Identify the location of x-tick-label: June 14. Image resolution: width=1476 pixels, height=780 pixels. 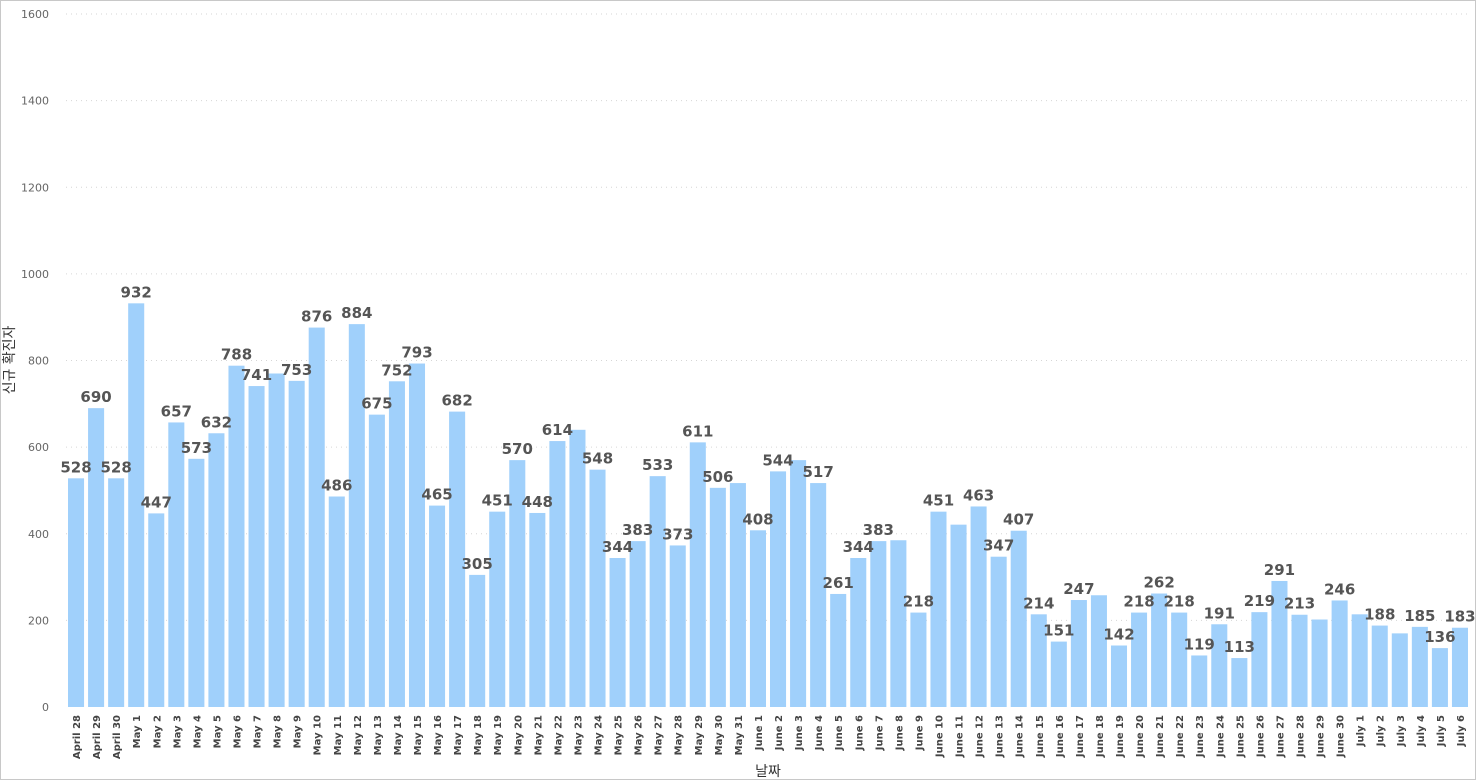
(1020, 736).